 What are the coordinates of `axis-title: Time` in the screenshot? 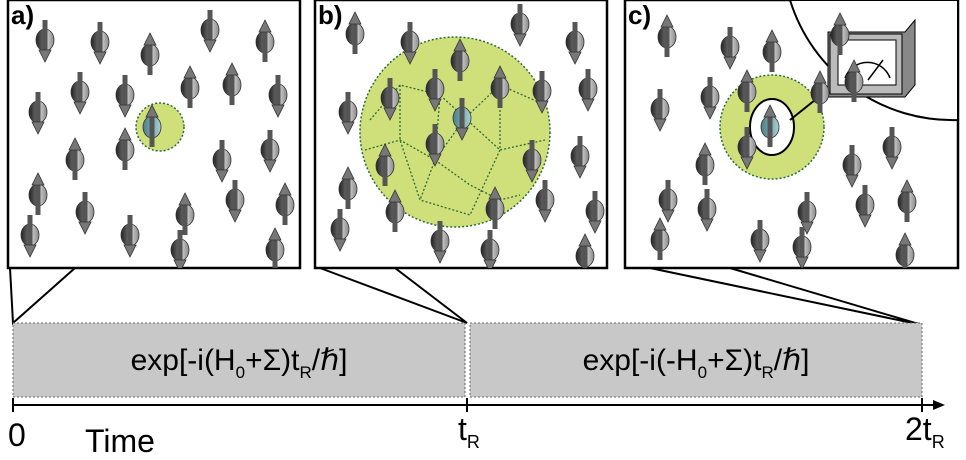 It's located at (120, 441).